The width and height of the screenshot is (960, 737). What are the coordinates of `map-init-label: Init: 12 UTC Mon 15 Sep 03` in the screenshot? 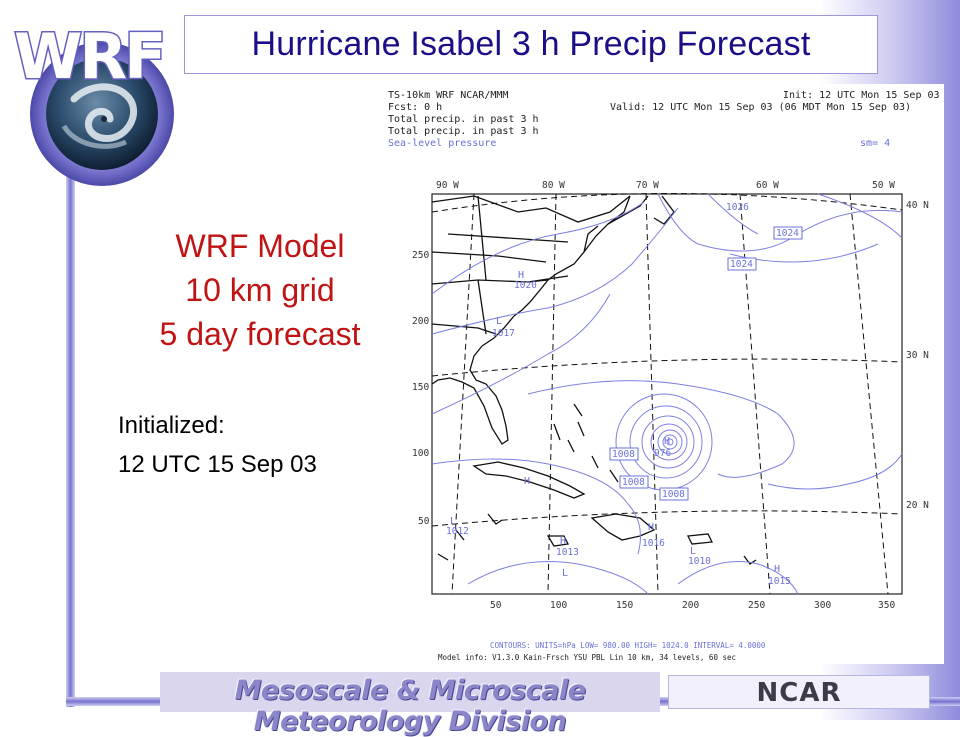 It's located at (861, 95).